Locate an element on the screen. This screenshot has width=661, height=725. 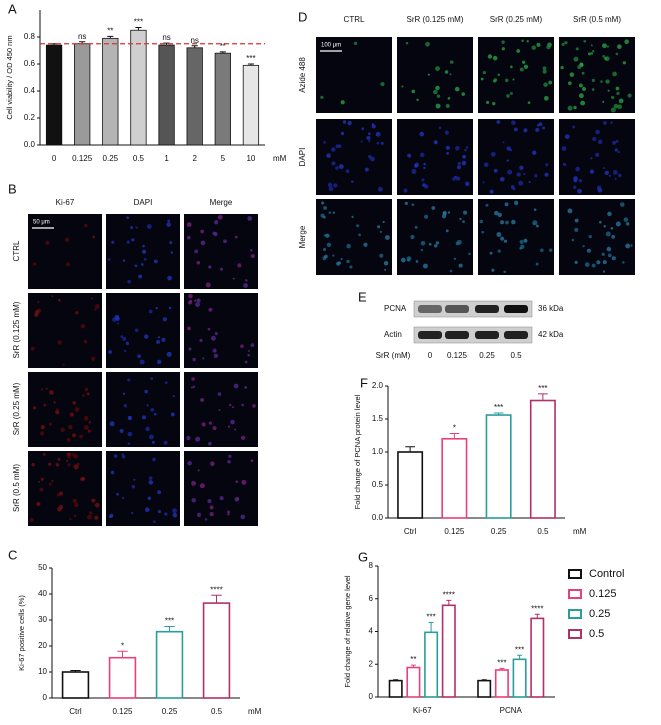
band is located at coordinates (487, 309).